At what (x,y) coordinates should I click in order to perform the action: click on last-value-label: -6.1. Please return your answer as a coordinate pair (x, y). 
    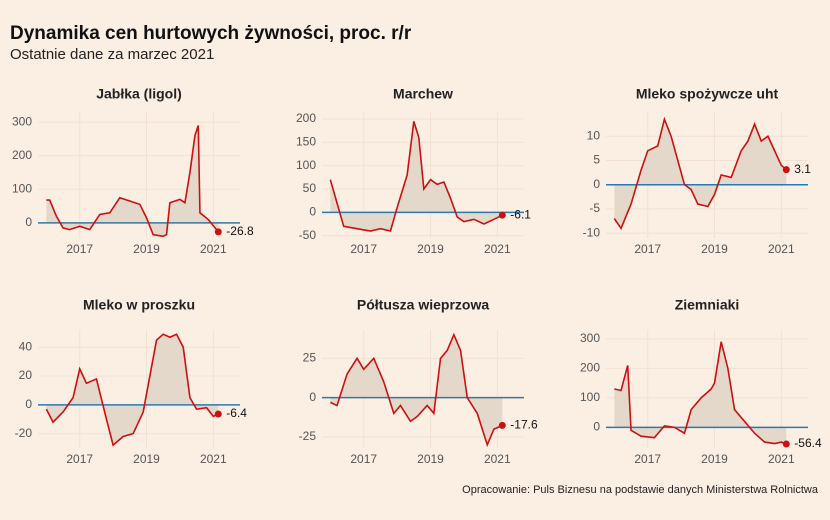
    Looking at the image, I should click on (520, 214).